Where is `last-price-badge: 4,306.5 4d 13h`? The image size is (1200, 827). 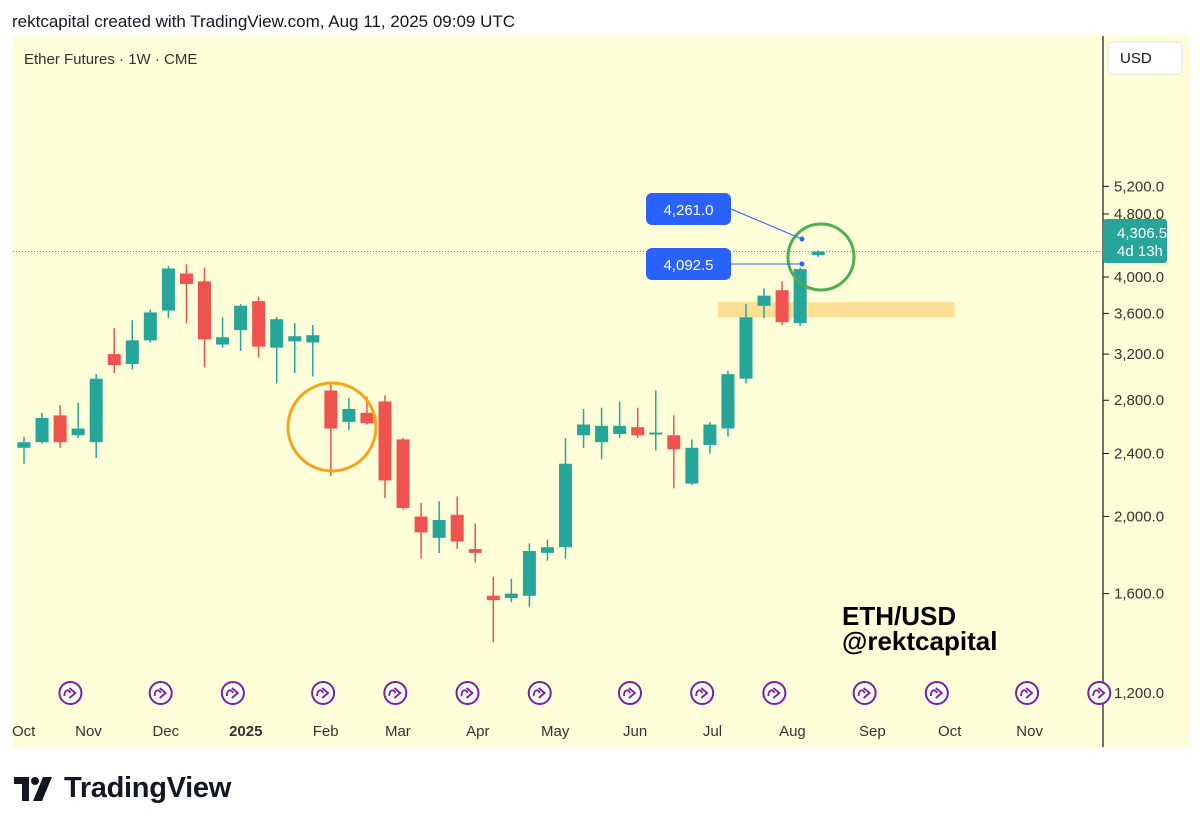
last-price-badge: 4,306.5 4d 13h is located at coordinates (1135, 241).